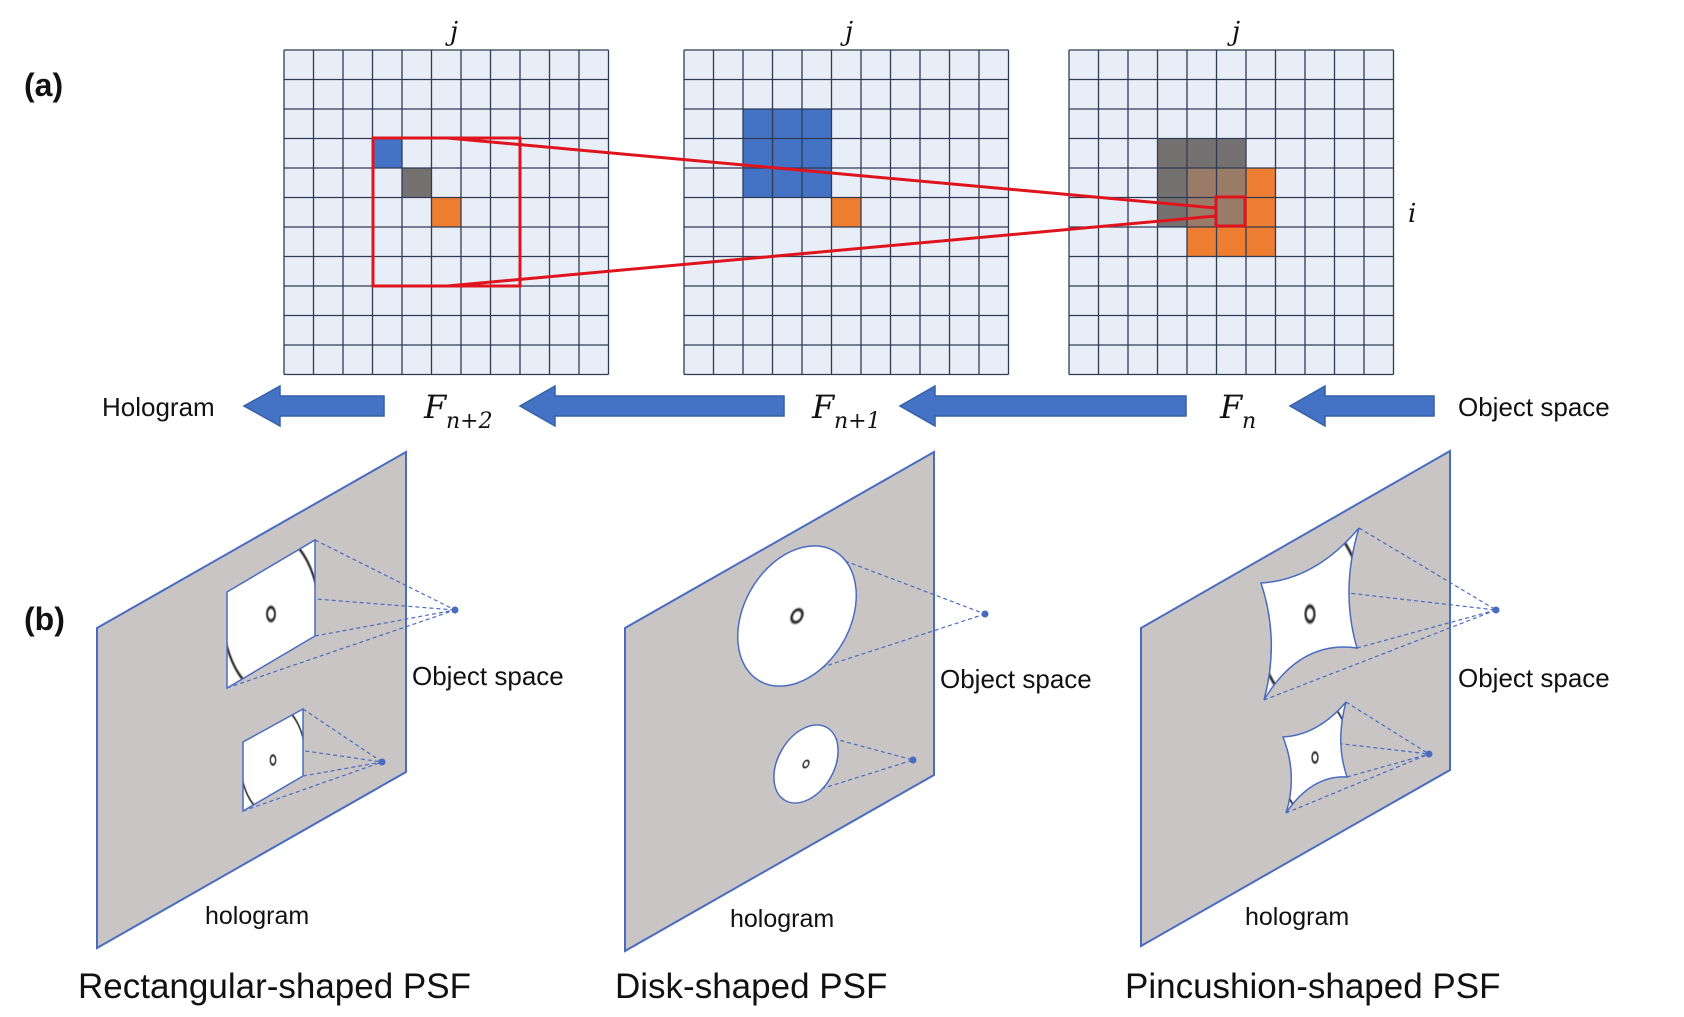 Image resolution: width=1684 pixels, height=1017 pixels. I want to click on panel-label-b: (b), so click(44, 619).